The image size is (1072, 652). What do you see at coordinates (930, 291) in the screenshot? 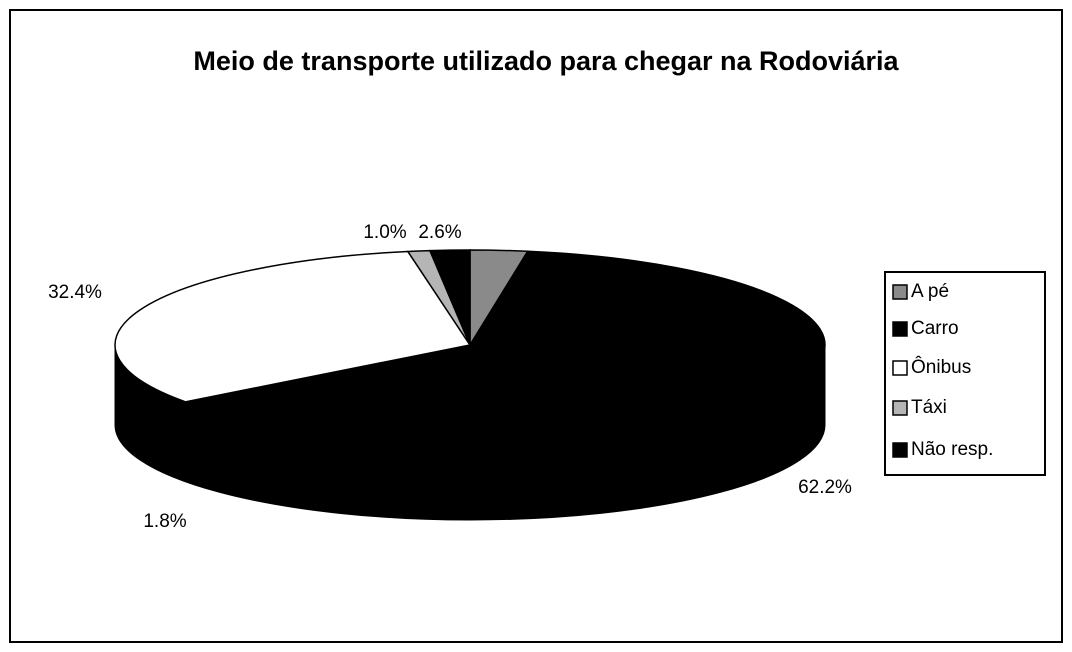
I see `legend-label: A pé` at bounding box center [930, 291].